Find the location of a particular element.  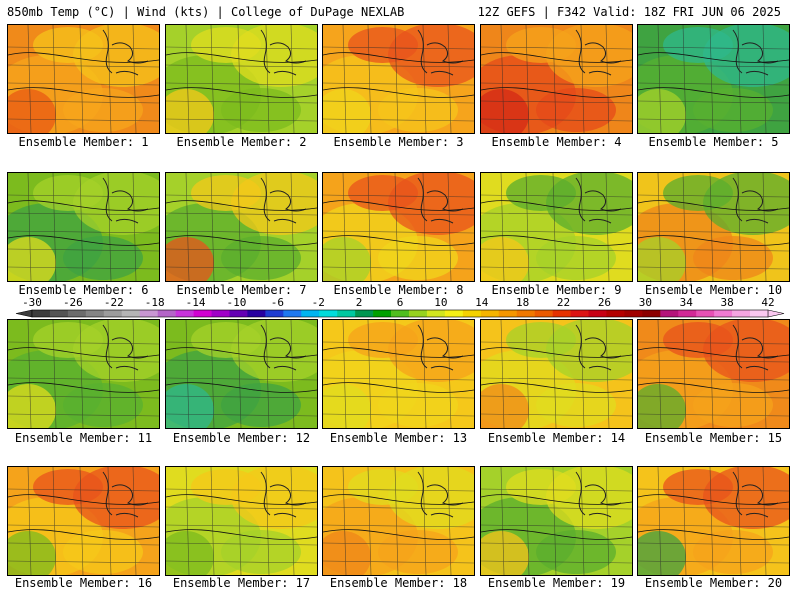

ensemble-member-label: Ensemble Member: 7 is located at coordinates (241, 290).